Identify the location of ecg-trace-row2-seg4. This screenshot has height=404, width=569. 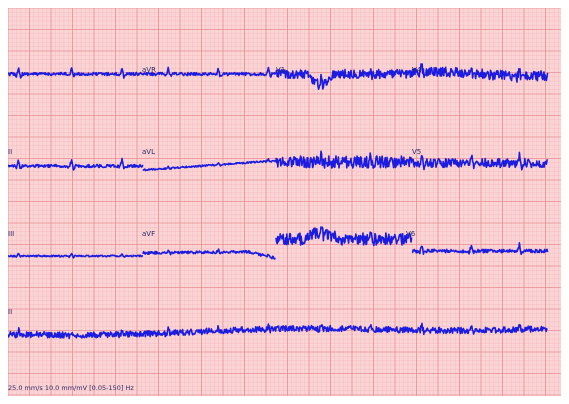
(480, 161).